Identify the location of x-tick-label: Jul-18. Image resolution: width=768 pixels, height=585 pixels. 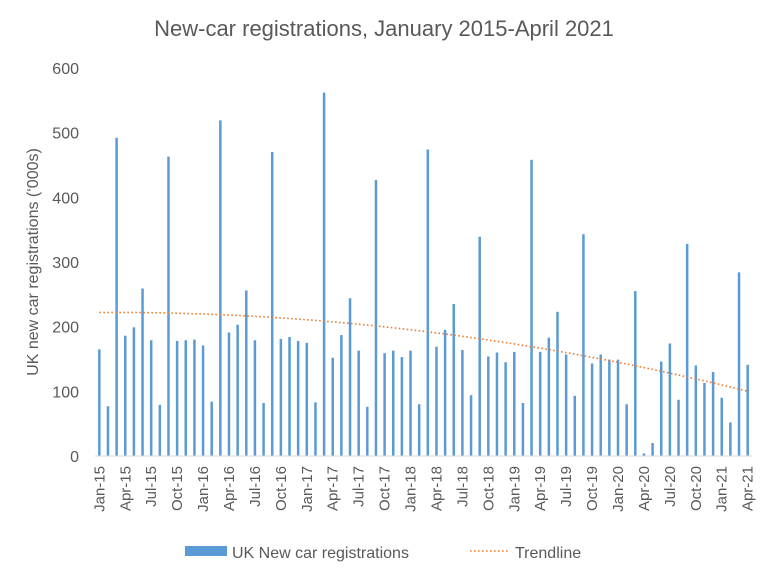
(462, 486).